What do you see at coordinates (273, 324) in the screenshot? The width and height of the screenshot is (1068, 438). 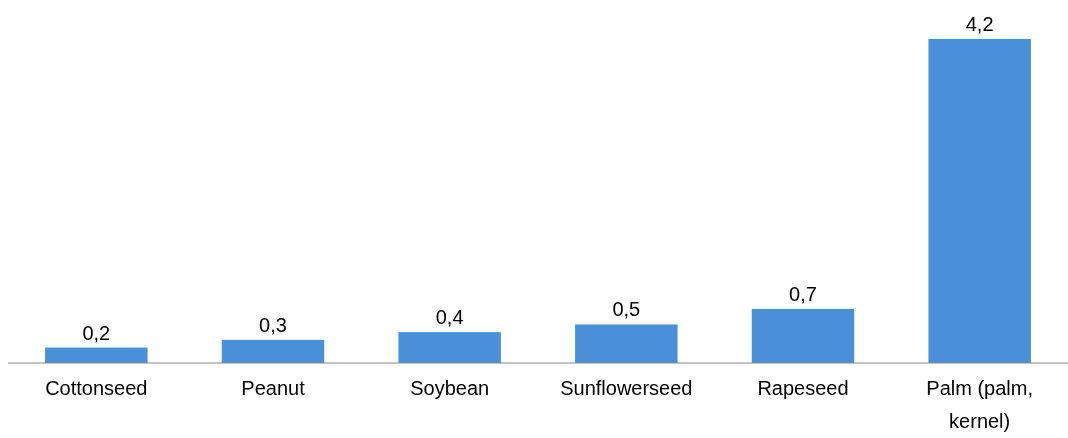 I see `data-label: 0,3` at bounding box center [273, 324].